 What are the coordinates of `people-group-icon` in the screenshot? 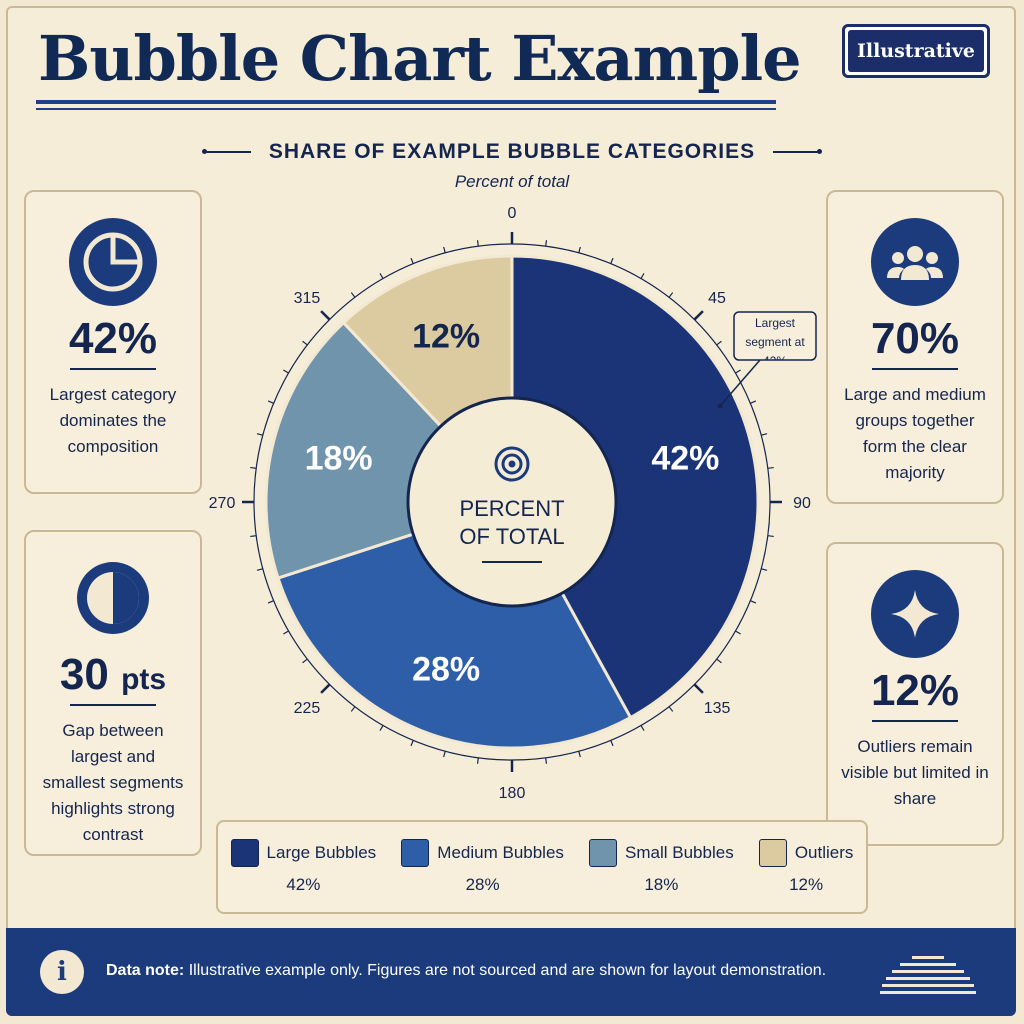 It's located at (915, 262).